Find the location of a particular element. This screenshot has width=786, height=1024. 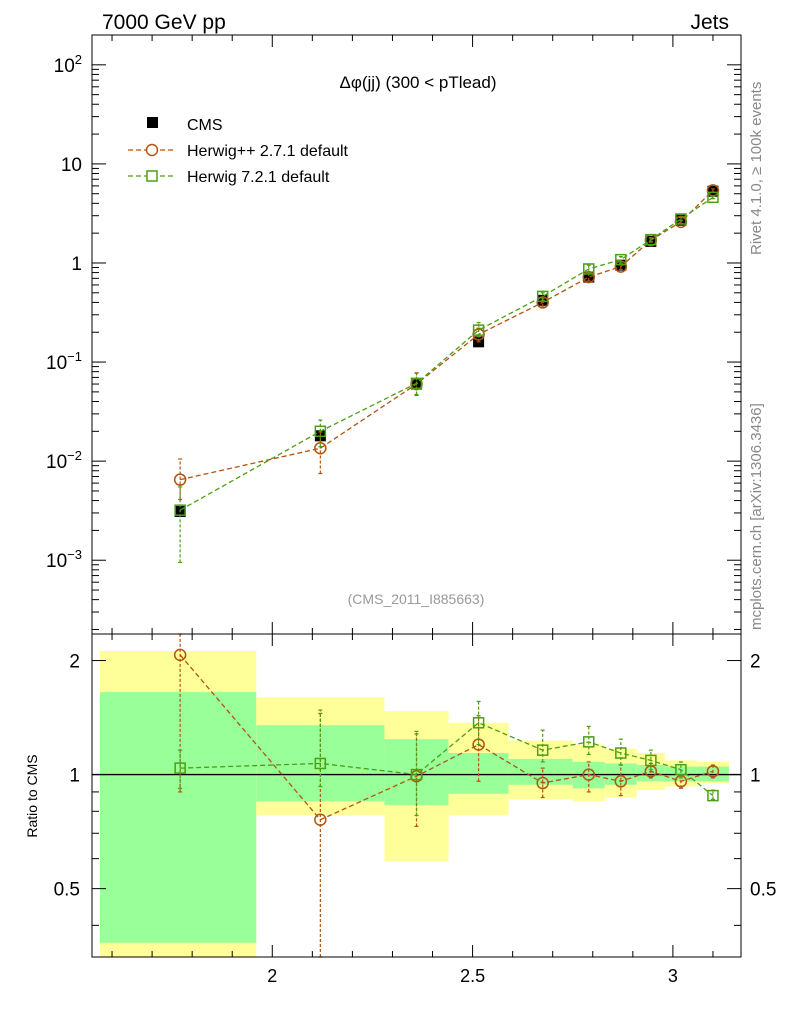

x-tick-label: 2 is located at coordinates (272, 976).